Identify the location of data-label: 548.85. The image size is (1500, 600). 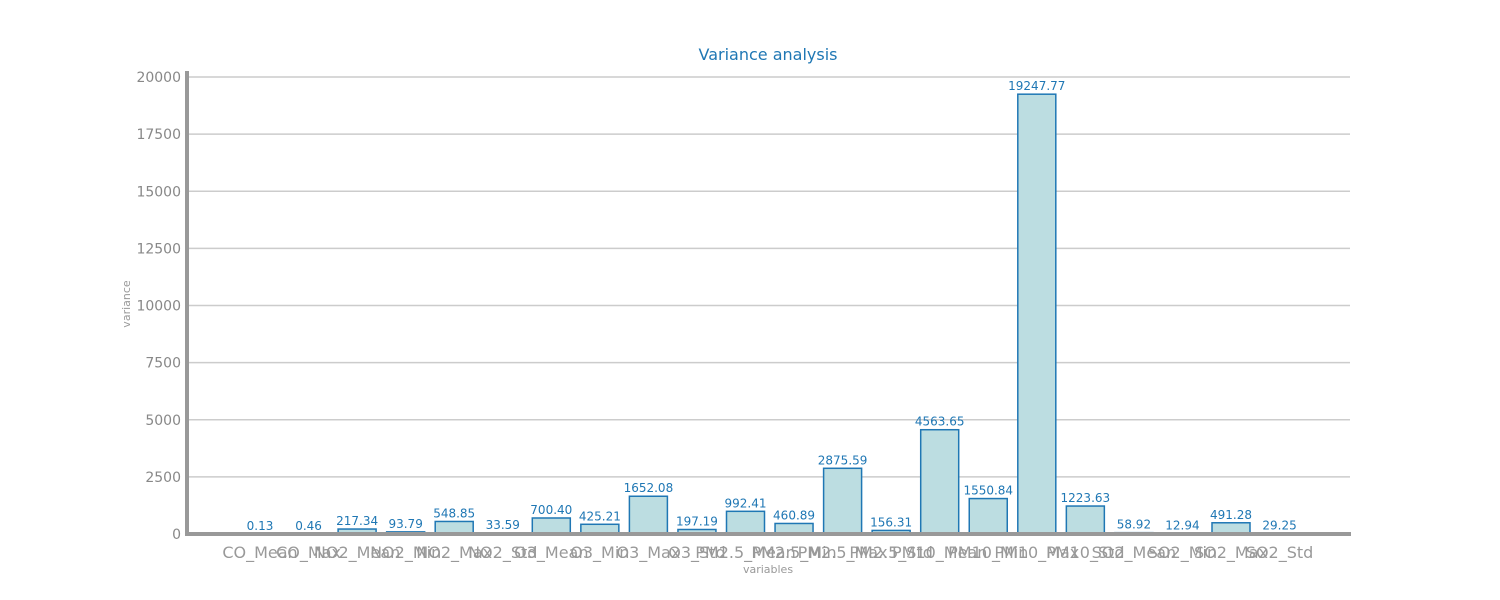
(454, 513).